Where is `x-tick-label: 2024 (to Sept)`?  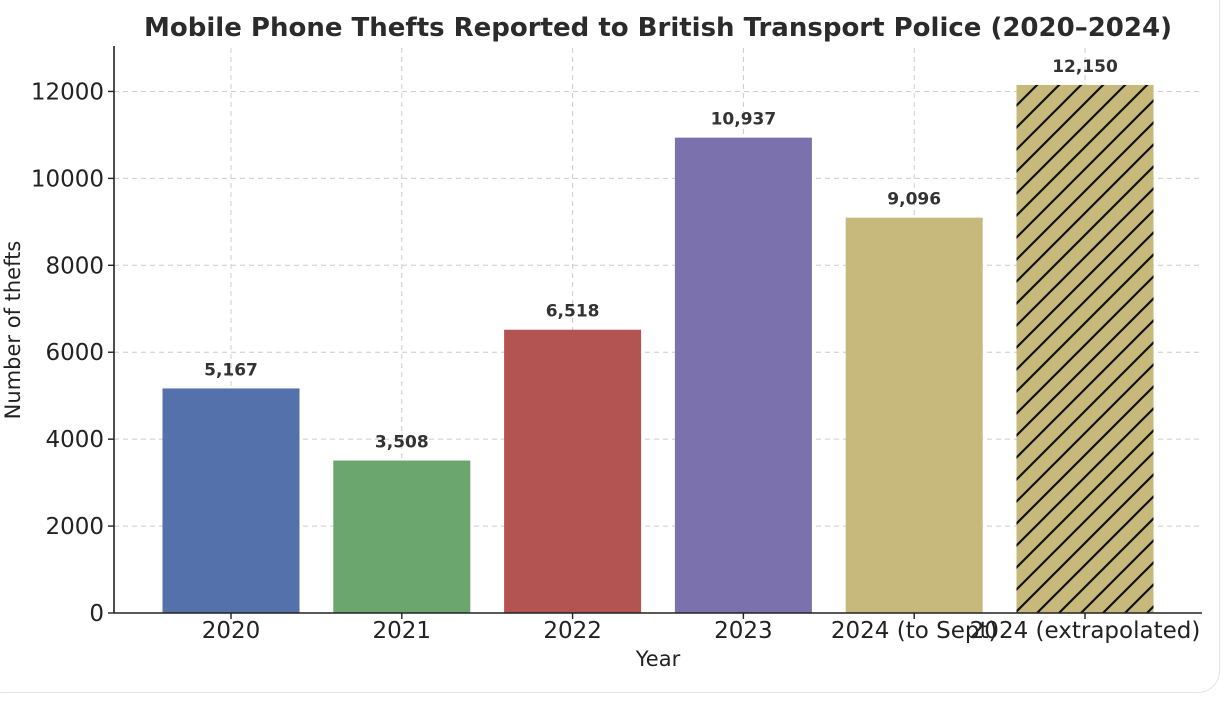 x-tick-label: 2024 (to Sept) is located at coordinates (914, 631).